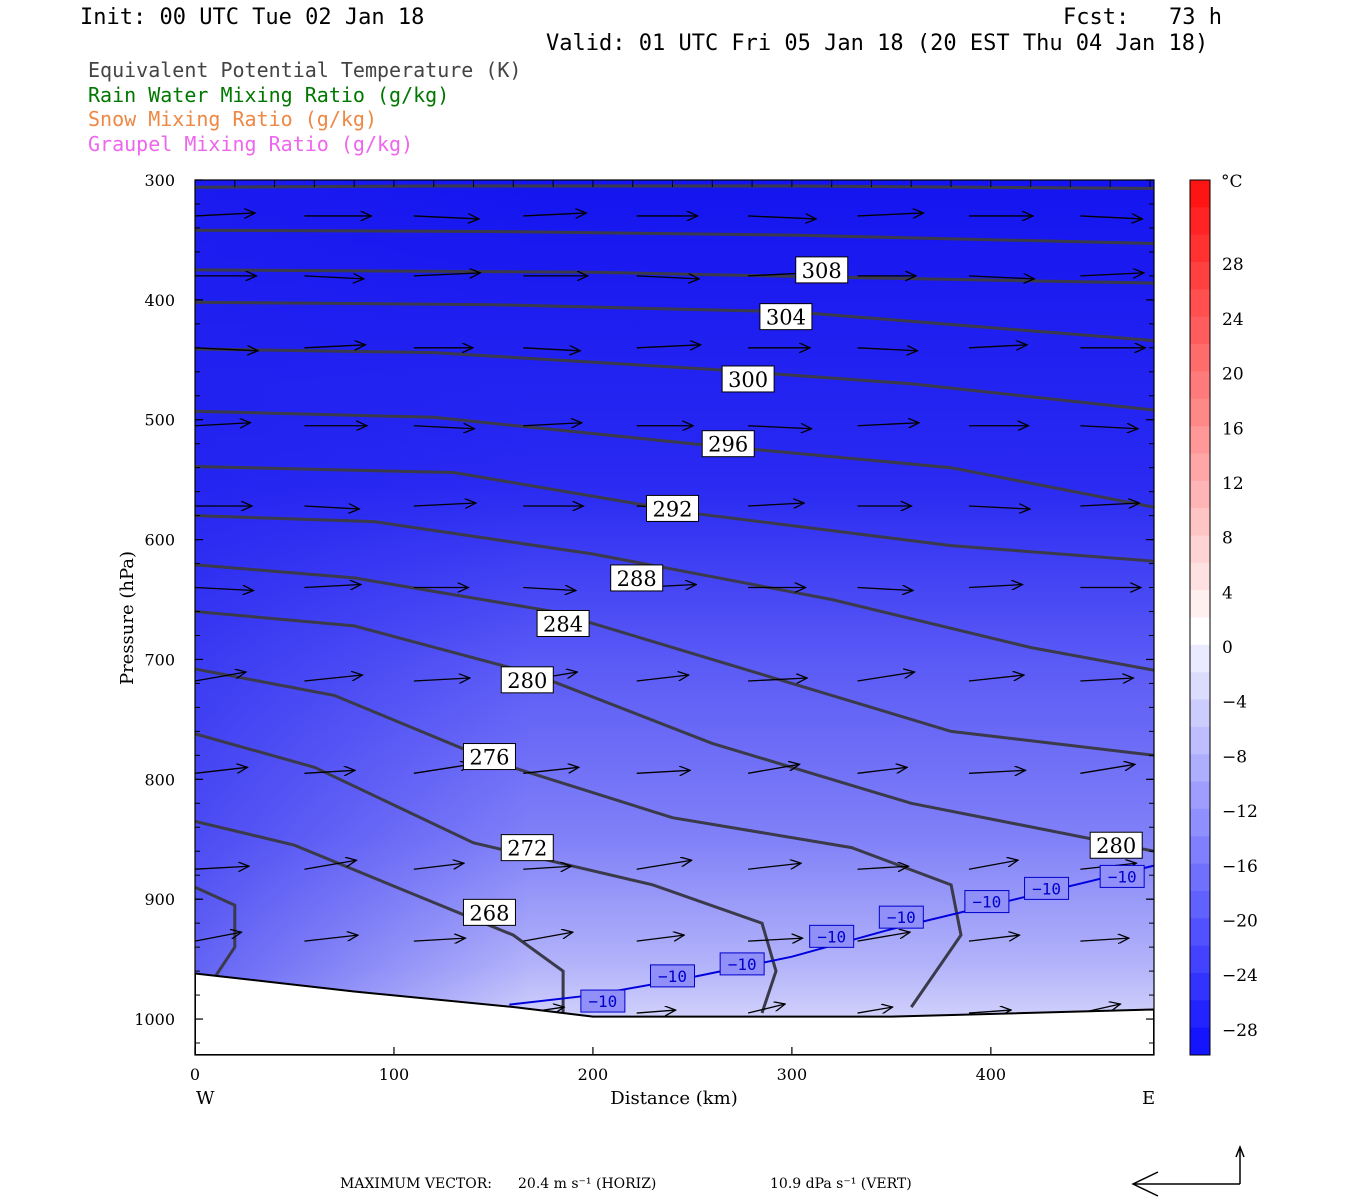 The height and width of the screenshot is (1200, 1350). Describe the element at coordinates (159, 420) in the screenshot. I see `y-tick-label: 500` at that location.